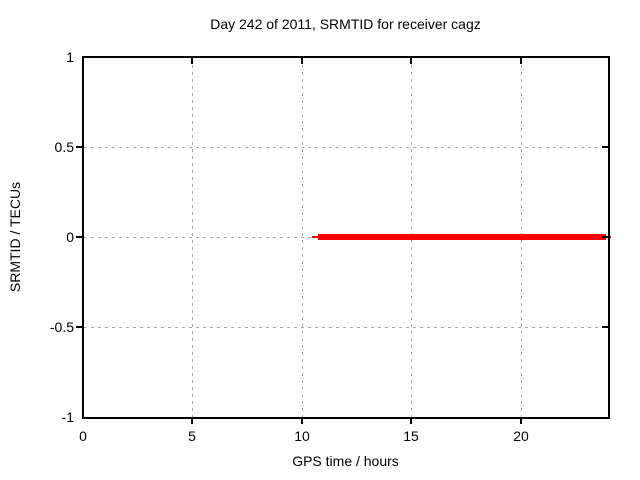  I want to click on series-line, so click(462, 237).